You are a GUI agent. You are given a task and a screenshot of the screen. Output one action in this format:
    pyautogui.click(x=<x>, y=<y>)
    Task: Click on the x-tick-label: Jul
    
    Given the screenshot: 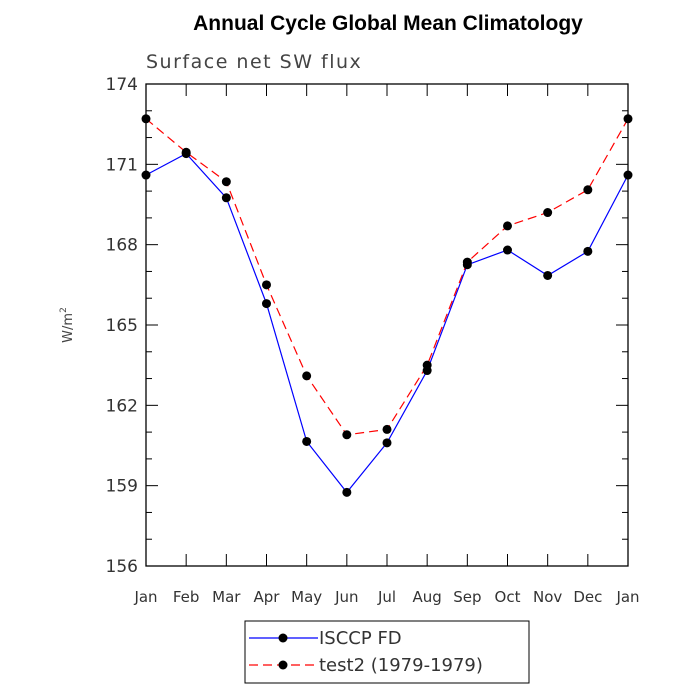 What is the action you would take?
    pyautogui.click(x=386, y=597)
    